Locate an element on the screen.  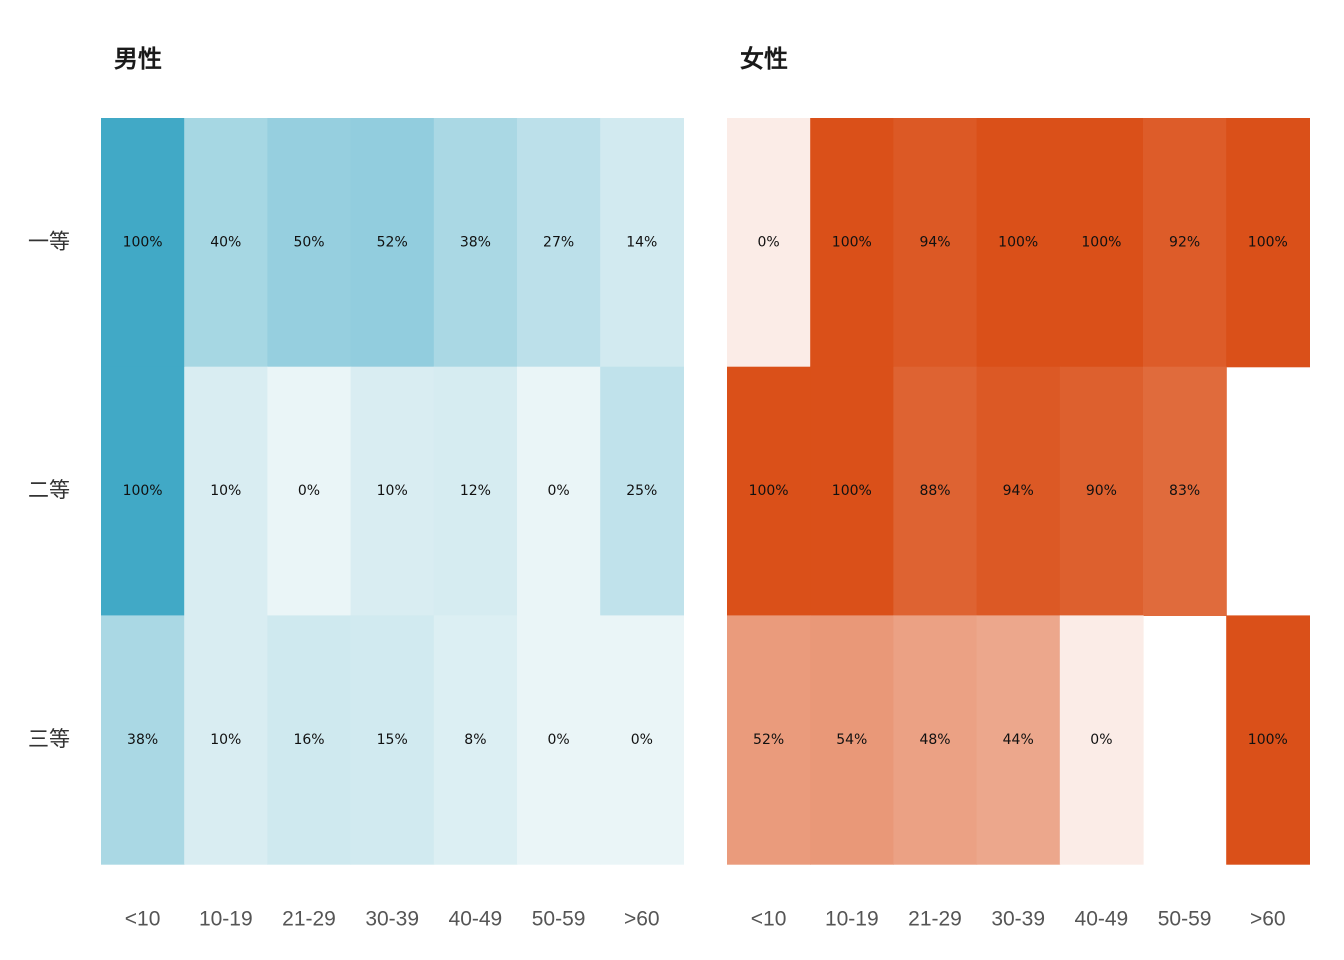
cell-value-label: 14% is located at coordinates (641, 242).